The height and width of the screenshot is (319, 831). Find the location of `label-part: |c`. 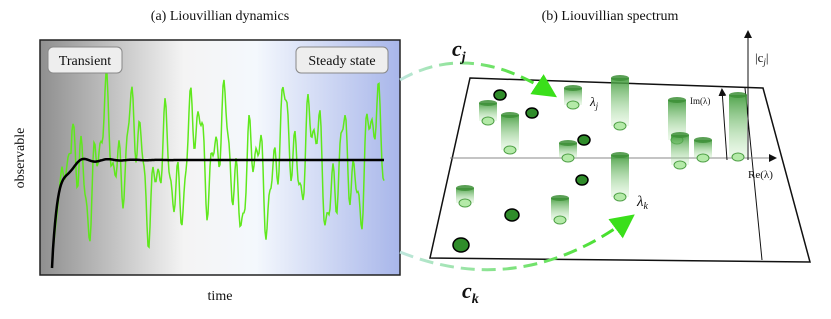

label-part: |c is located at coordinates (759, 57).